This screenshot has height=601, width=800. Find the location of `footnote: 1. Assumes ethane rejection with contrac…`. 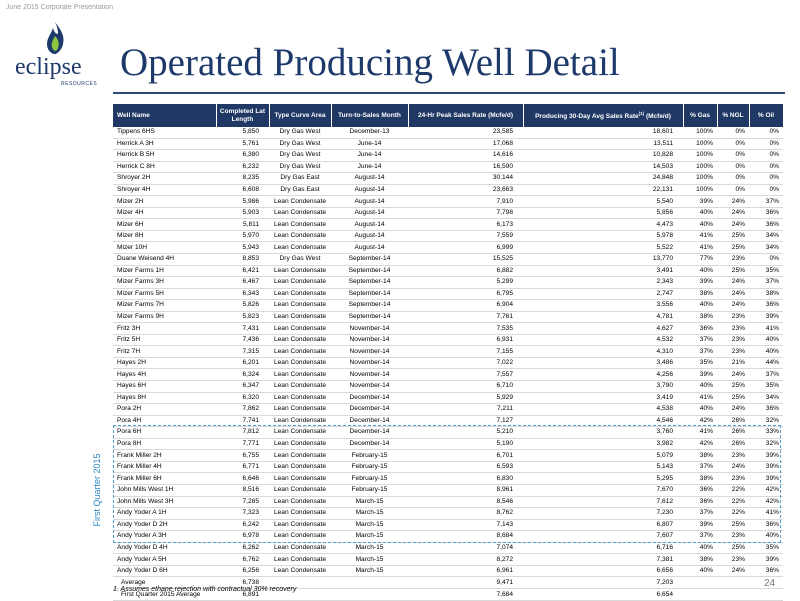

footnote: 1. Assumes ethane rejection with contrac… is located at coordinates (205, 589).